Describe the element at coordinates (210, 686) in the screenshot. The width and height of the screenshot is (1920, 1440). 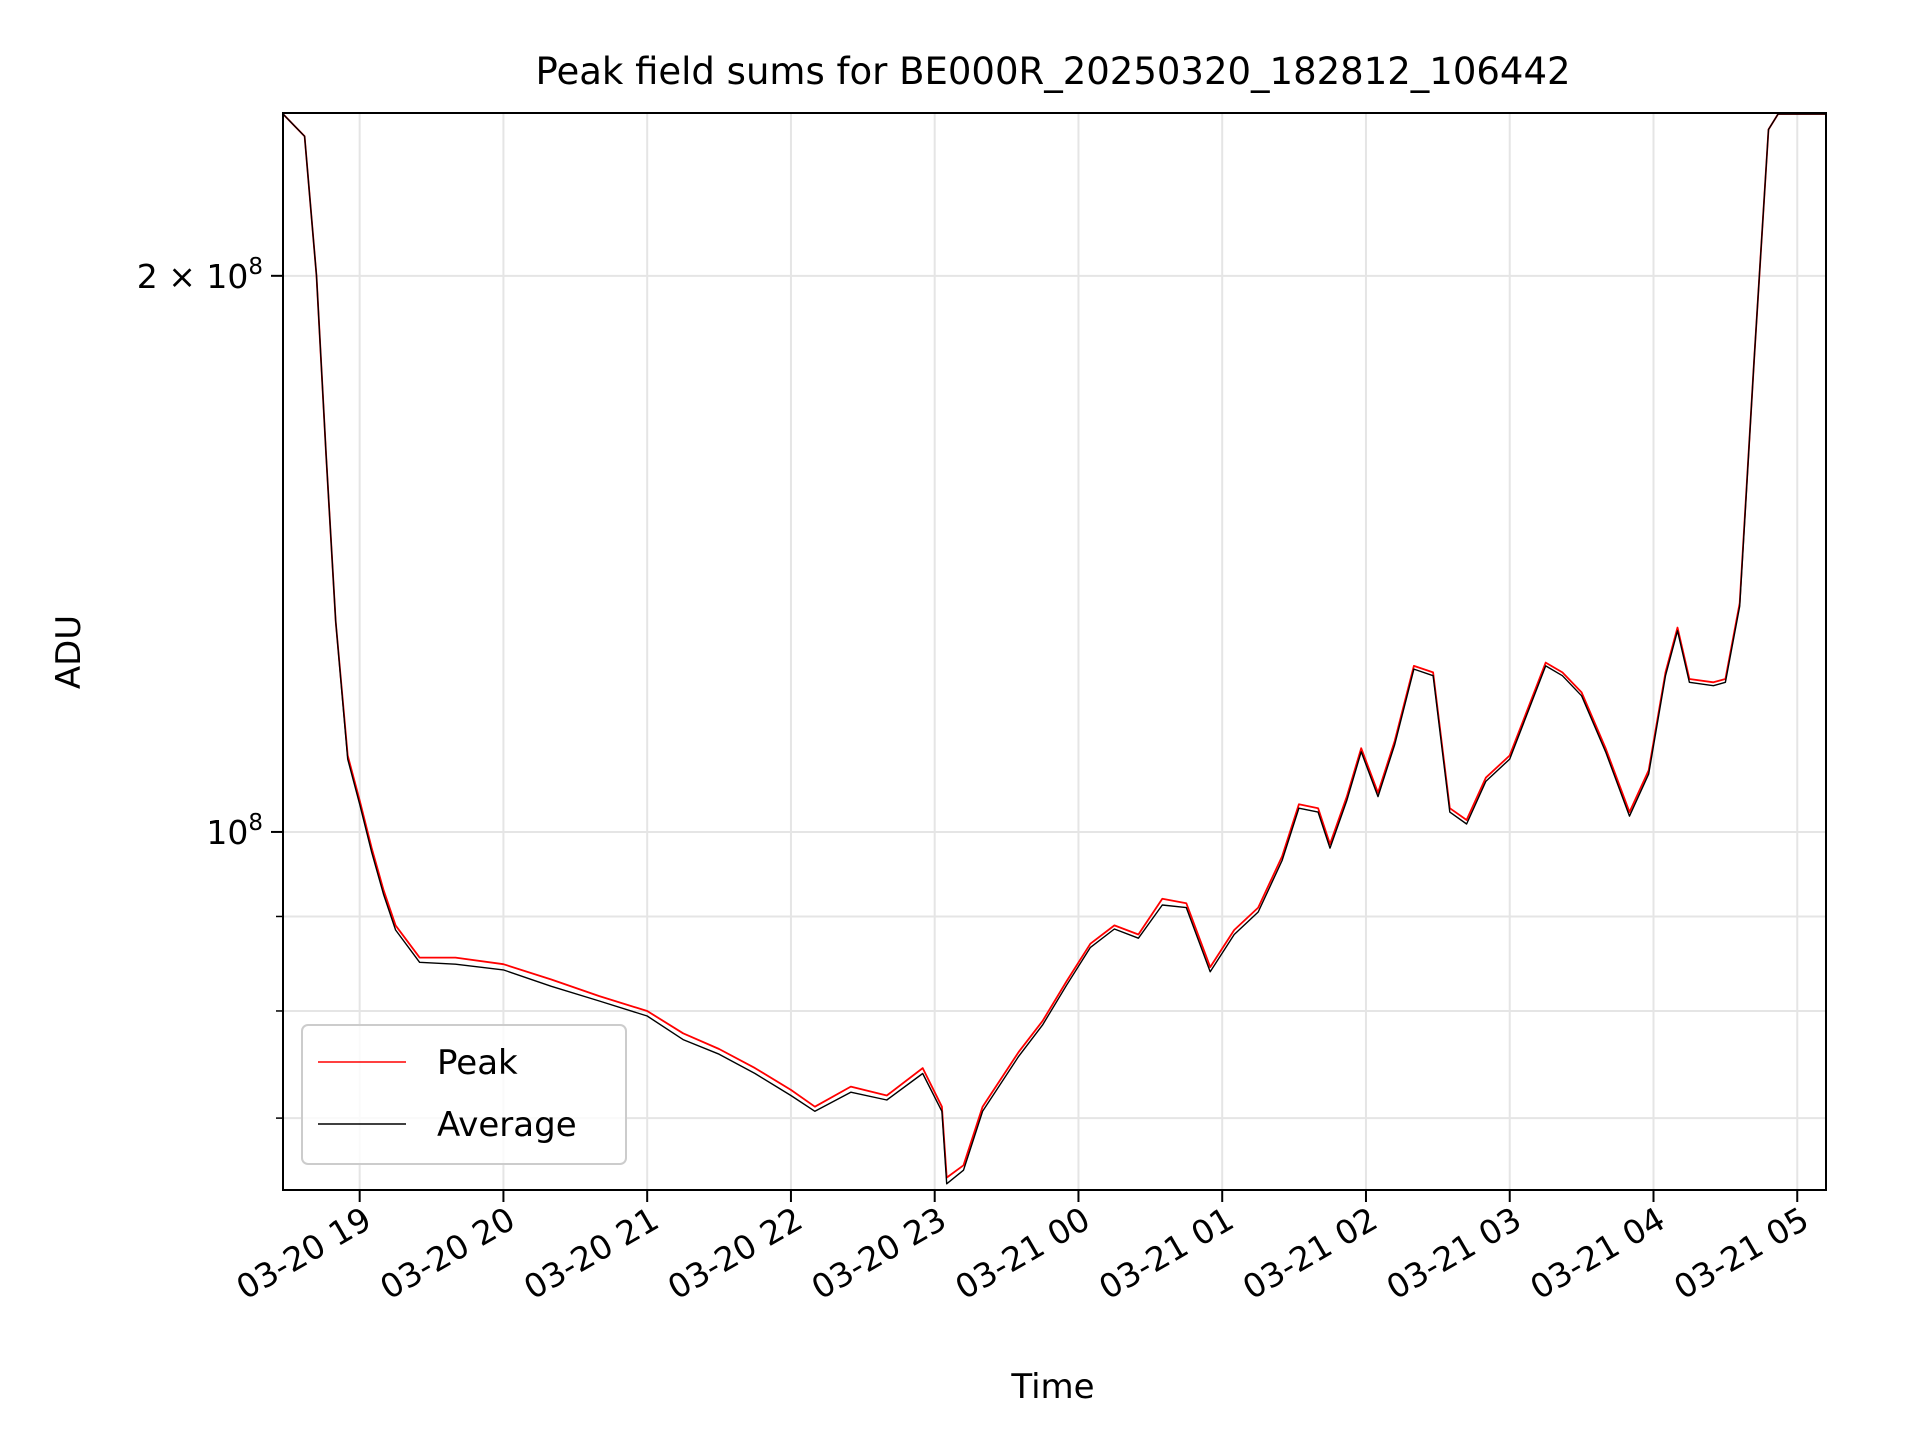
I see `y-axis: 108 2 × 108` at that location.